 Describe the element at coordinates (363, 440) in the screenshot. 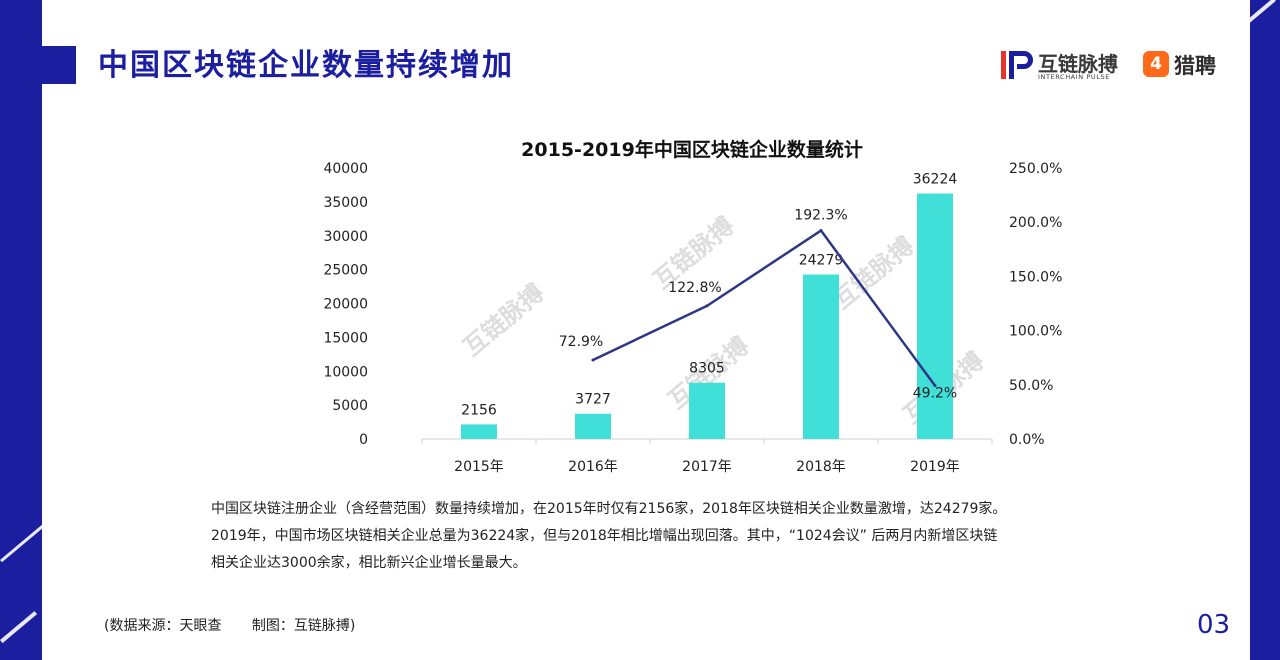

I see `y-tick-label: 0` at that location.